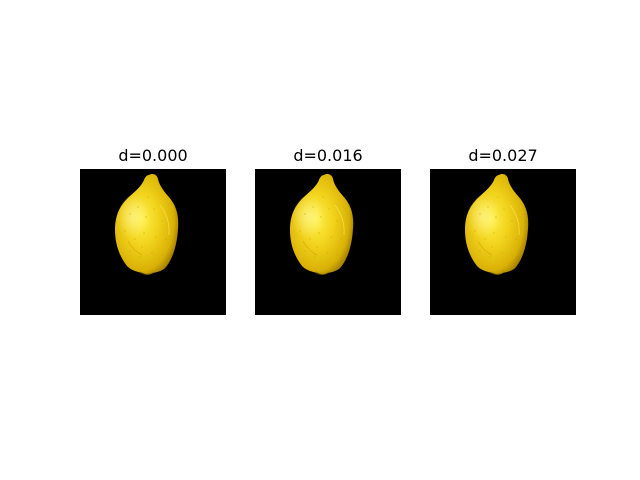  I want to click on panel-title: d=0.000, so click(153, 155).